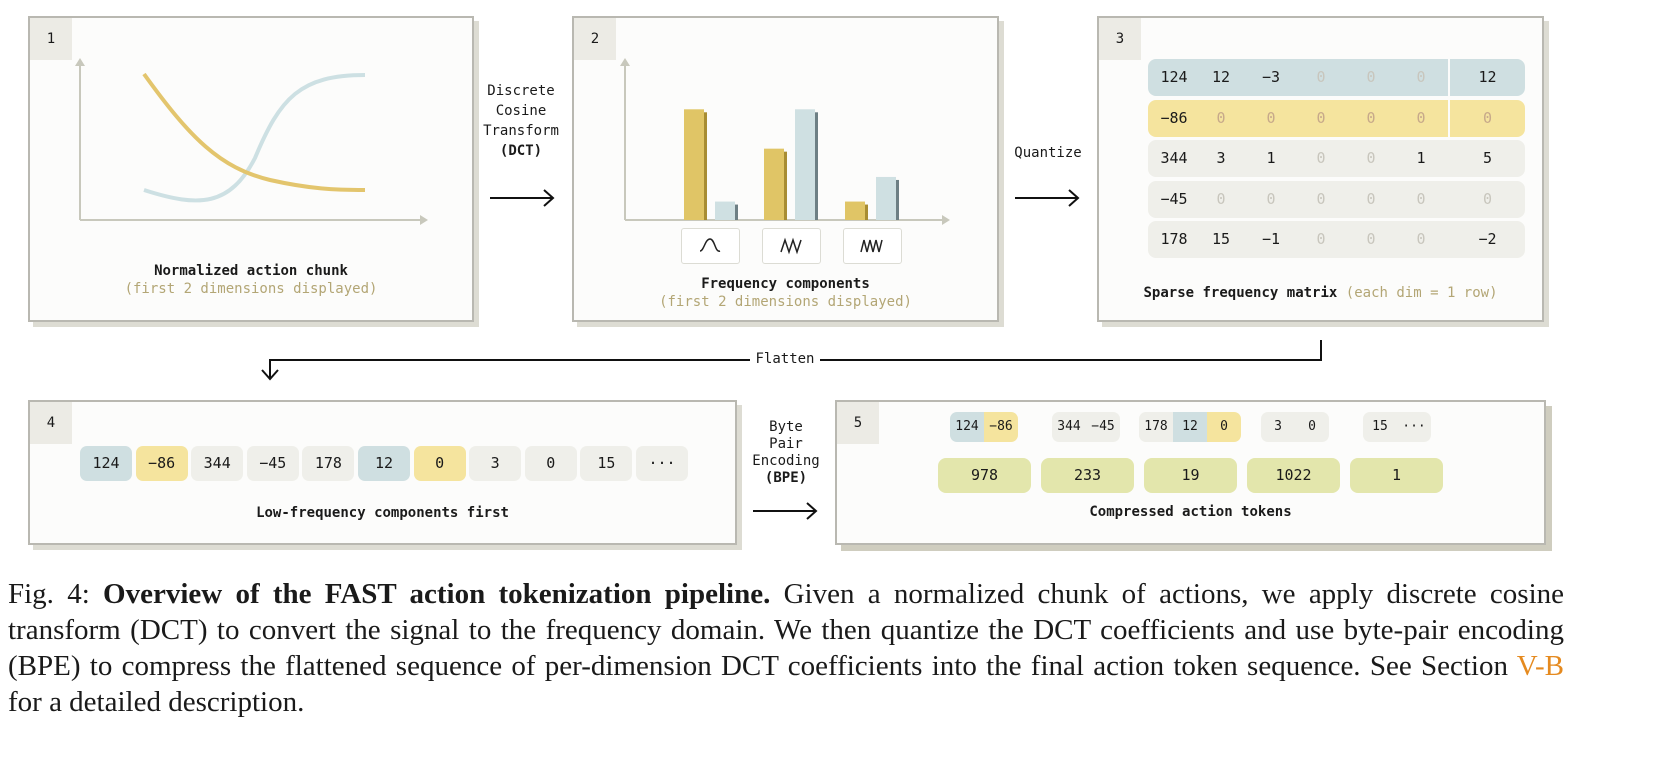 Image resolution: width=1672 pixels, height=777 pixels. What do you see at coordinates (51, 39) in the screenshot?
I see `panel-number: 1` at bounding box center [51, 39].